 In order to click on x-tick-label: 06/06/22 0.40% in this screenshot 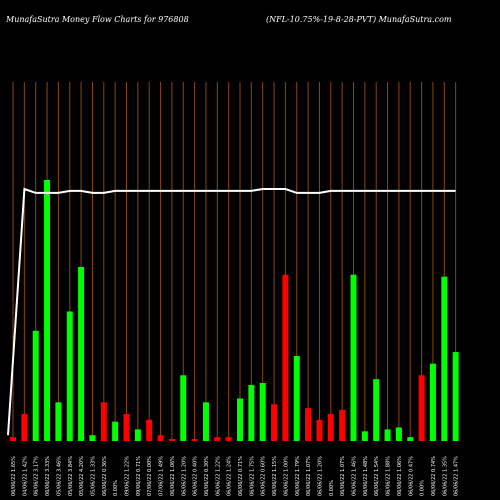, I will do `click(196, 476)`.